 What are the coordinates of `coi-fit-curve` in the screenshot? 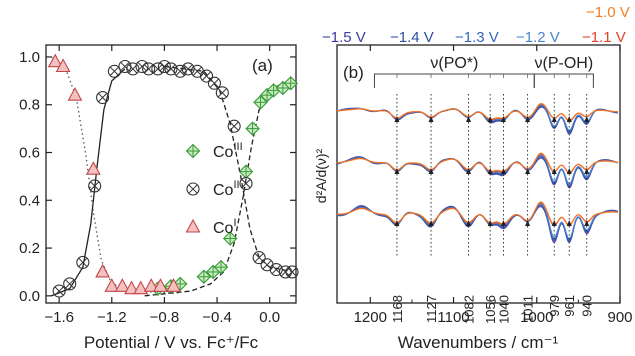 It's located at (114, 175).